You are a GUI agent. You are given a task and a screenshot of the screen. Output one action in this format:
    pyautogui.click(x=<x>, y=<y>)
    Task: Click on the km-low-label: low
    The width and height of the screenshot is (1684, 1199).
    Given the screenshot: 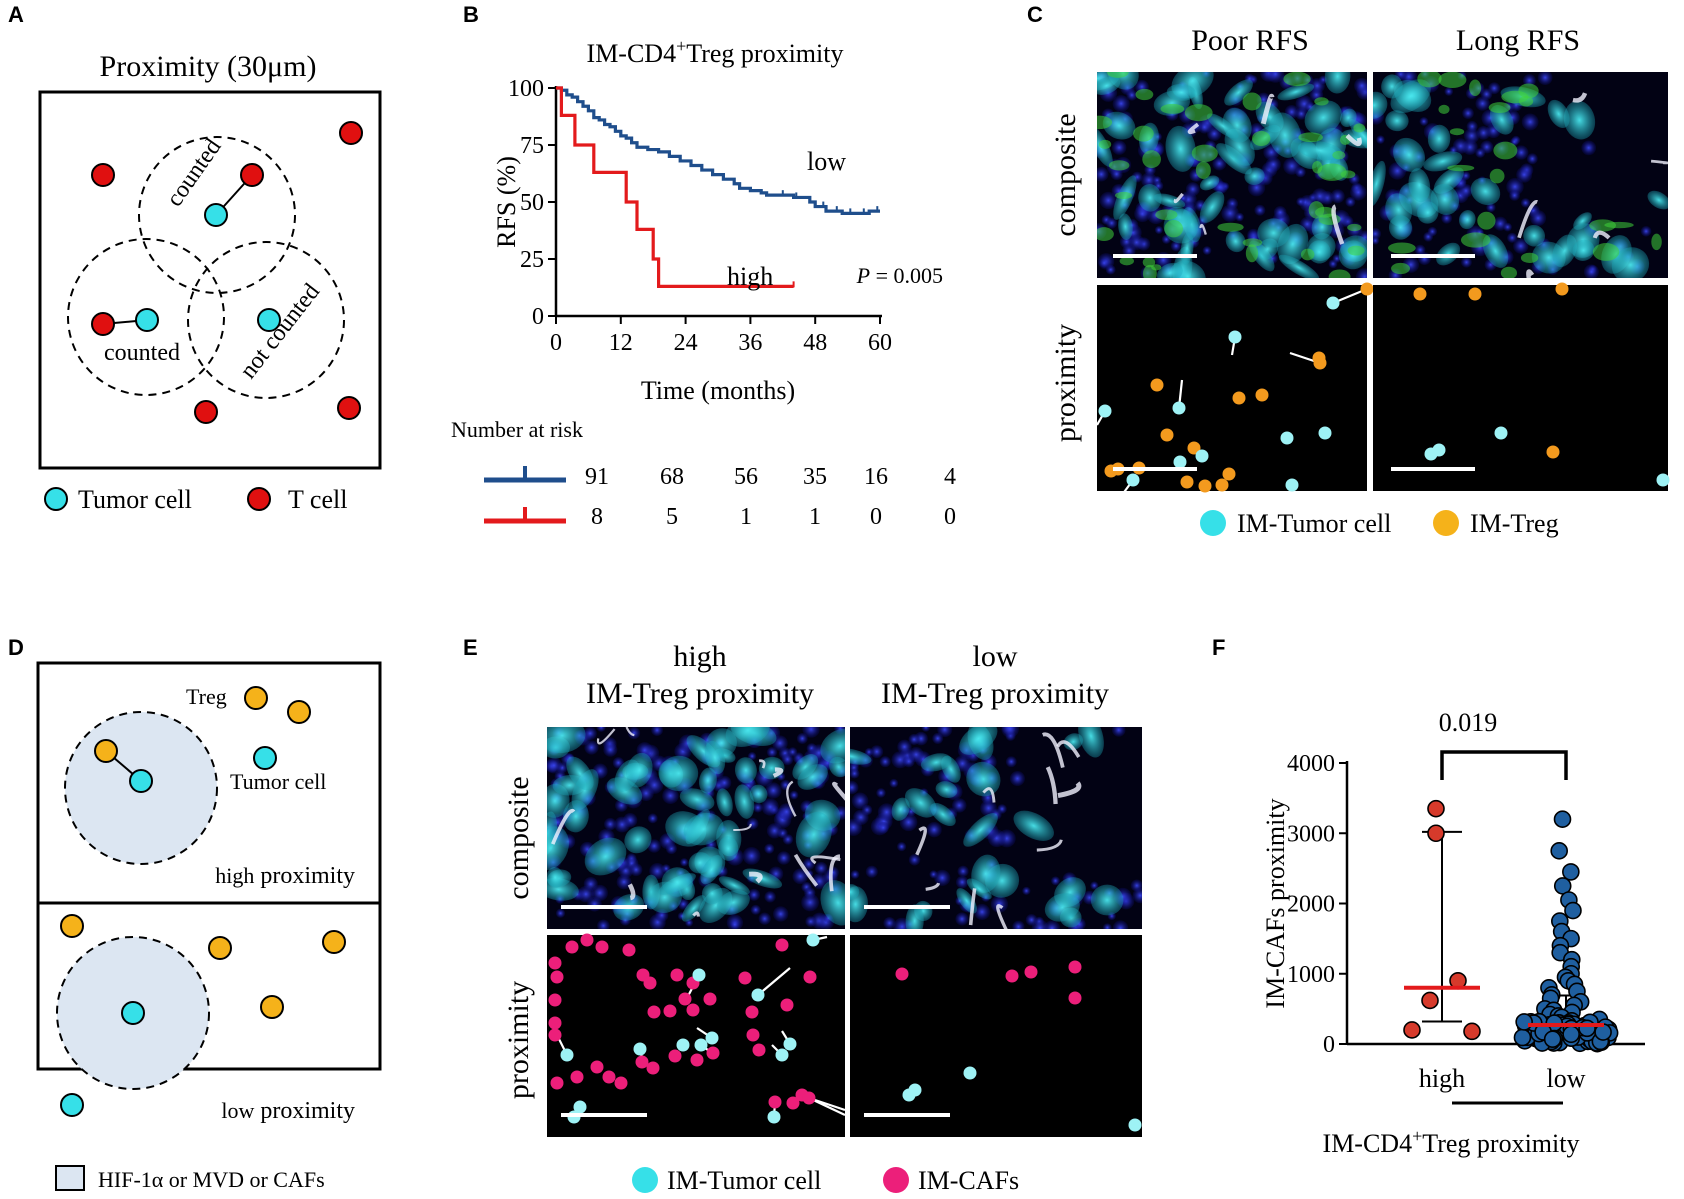 What is the action you would take?
    pyautogui.click(x=826, y=161)
    